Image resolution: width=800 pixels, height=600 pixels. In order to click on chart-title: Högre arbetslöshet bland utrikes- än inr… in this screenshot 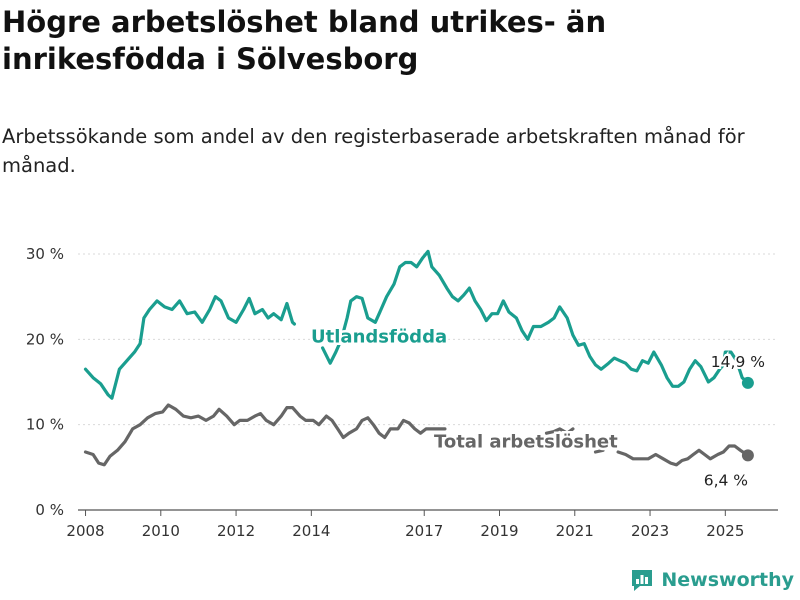, I will do `click(304, 40)`.